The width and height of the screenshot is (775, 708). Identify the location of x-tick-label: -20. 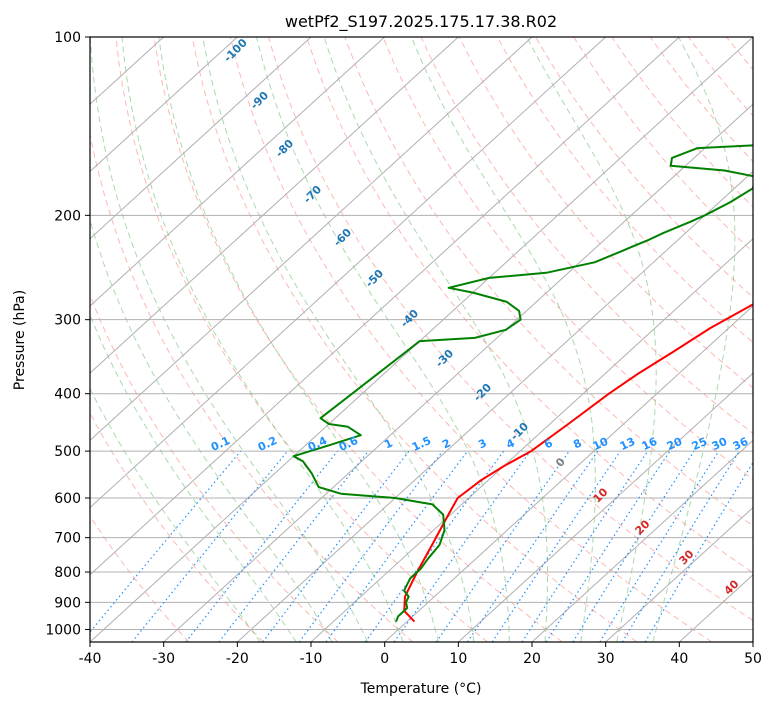
(237, 659).